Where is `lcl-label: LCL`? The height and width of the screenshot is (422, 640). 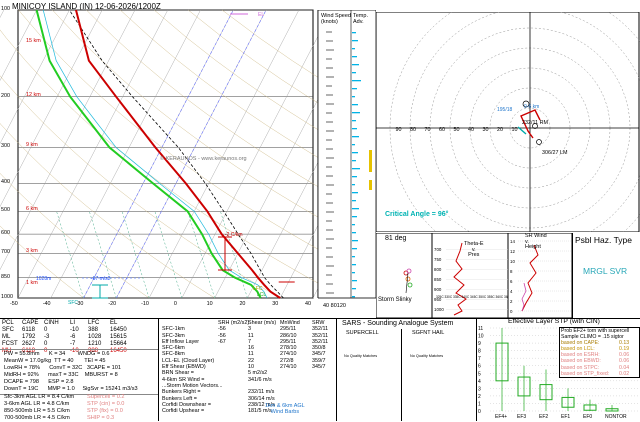 lcl-label: LCL is located at coordinates (261, 295).